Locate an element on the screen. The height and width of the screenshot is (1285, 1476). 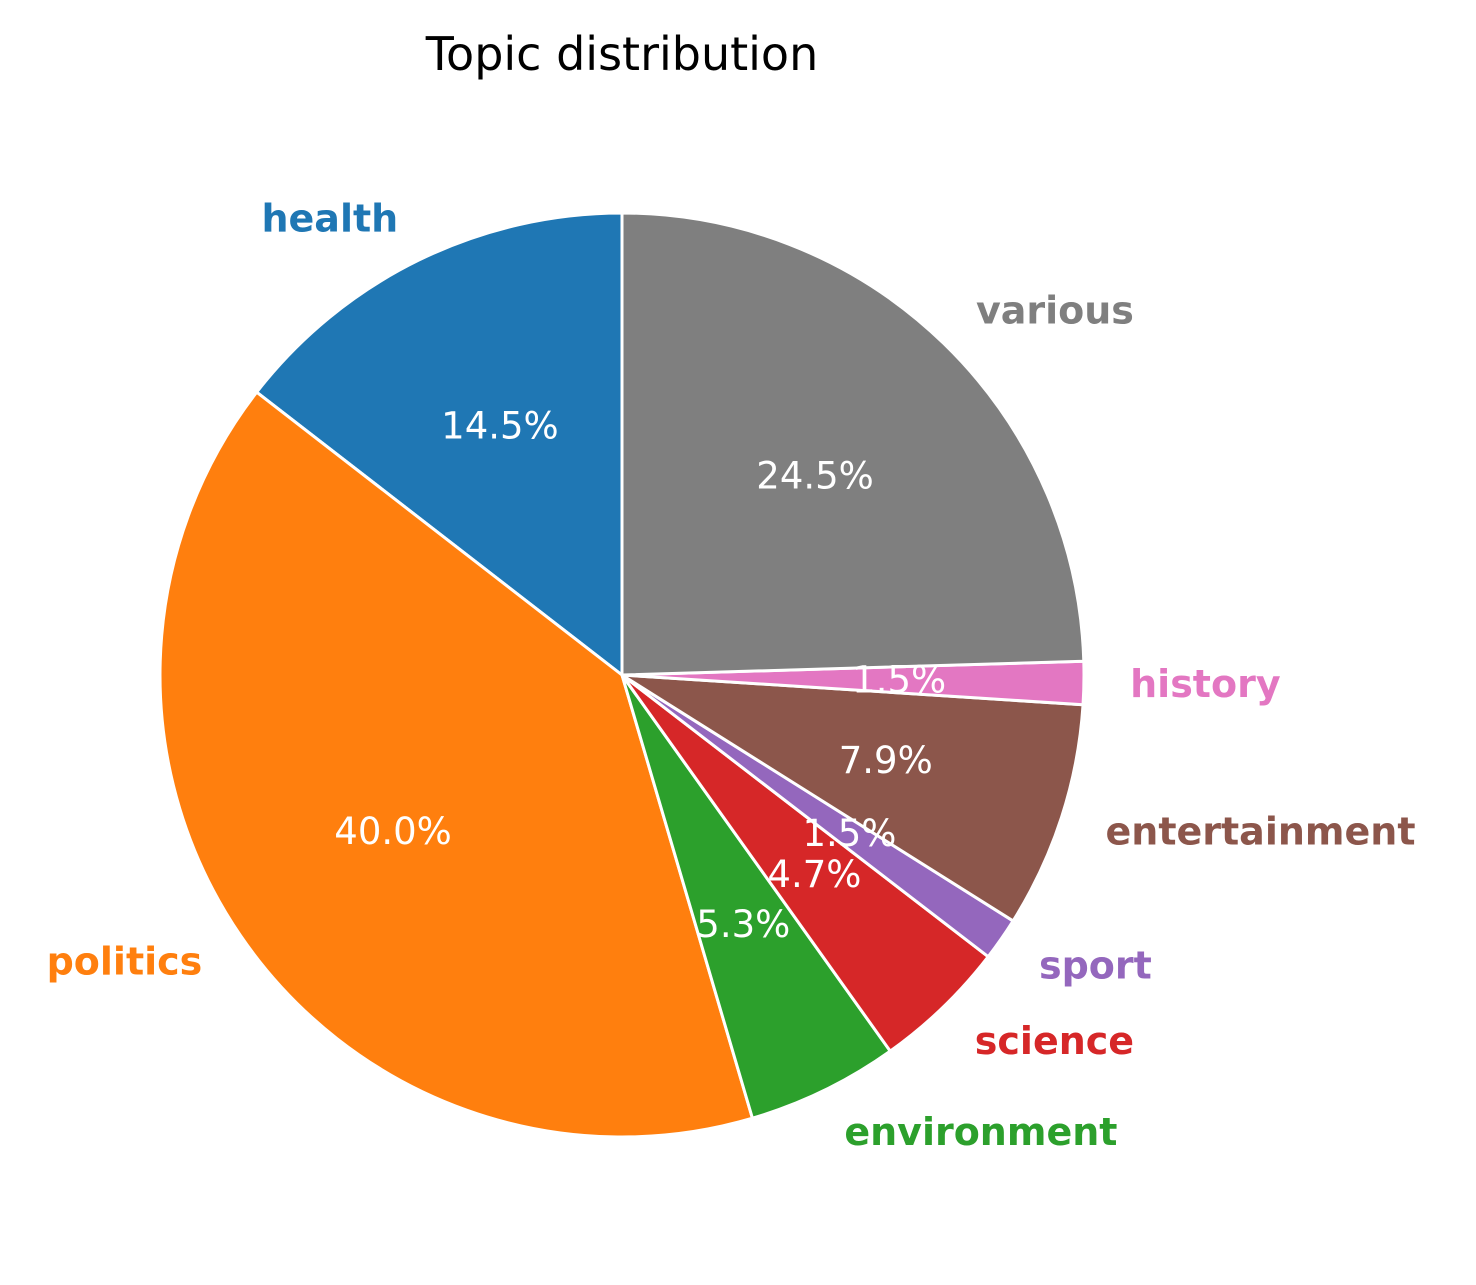
category-label-health: health is located at coordinates (329, 219).